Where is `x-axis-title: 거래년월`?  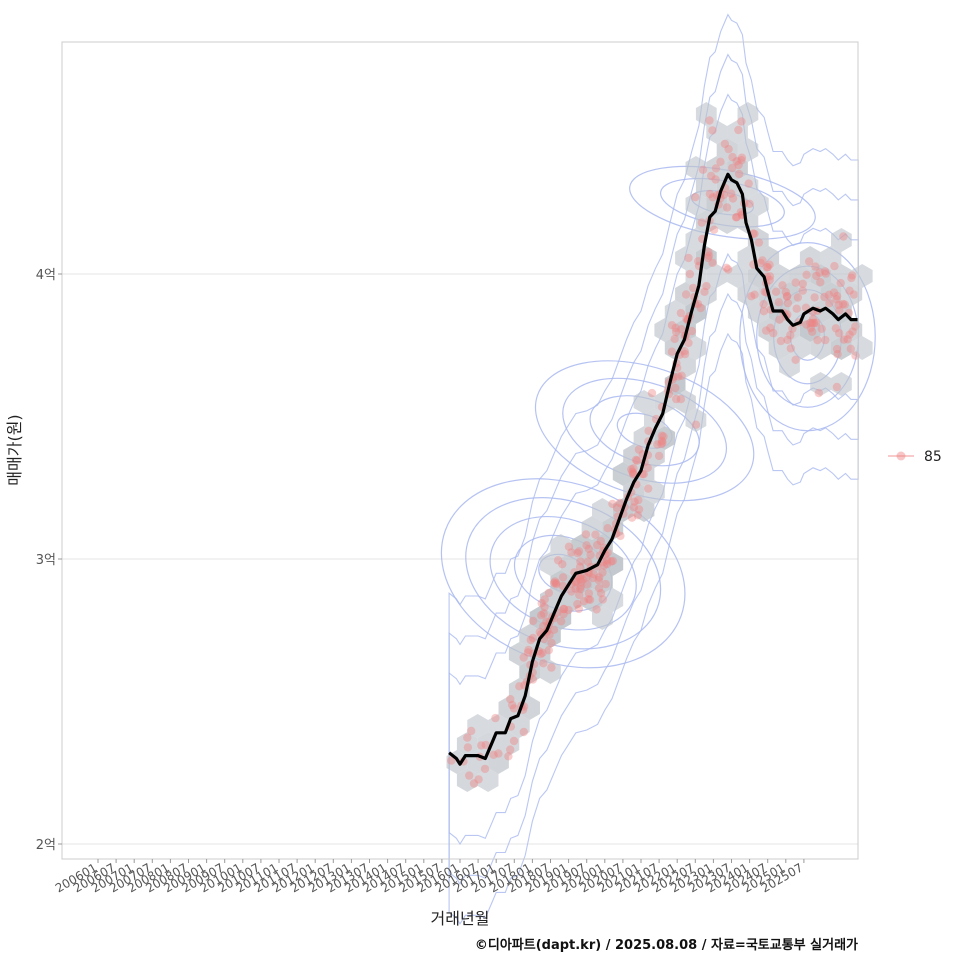
x-axis-title: 거래년월 is located at coordinates (460, 918).